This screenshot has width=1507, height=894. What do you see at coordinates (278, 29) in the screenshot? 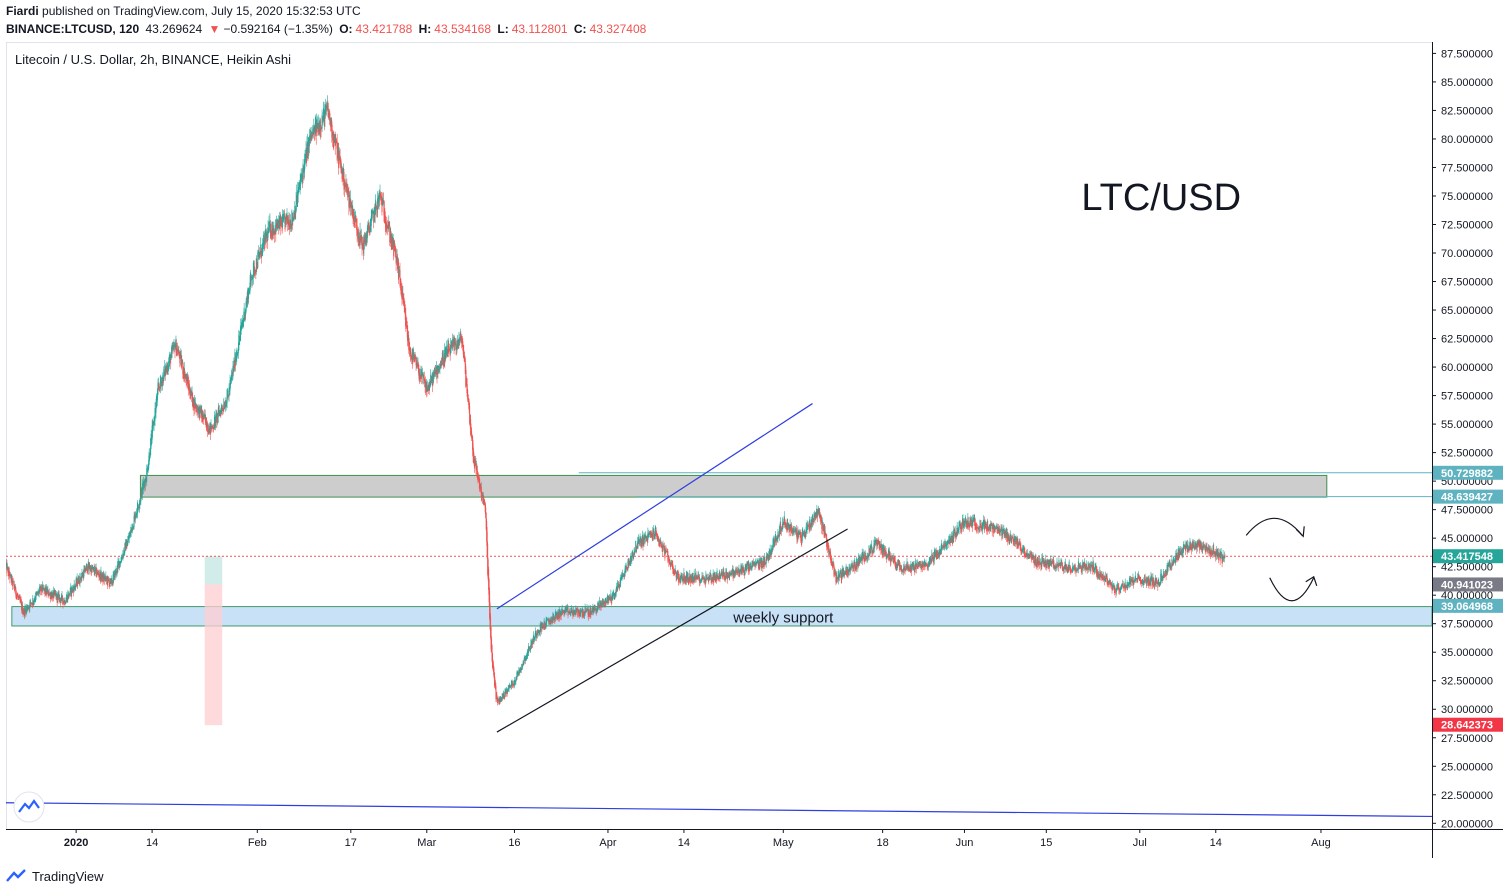
I see `change-value: −0.592164 (−1.35%)` at bounding box center [278, 29].